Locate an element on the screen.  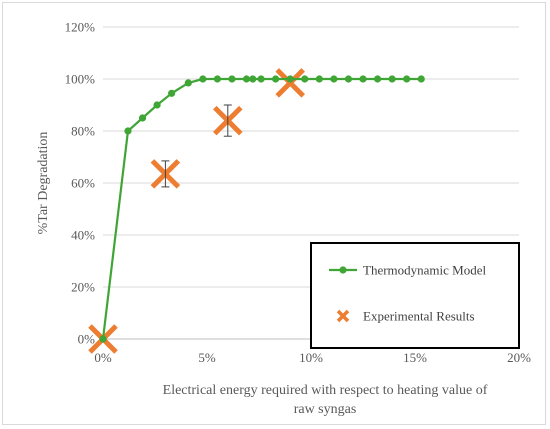
legend: Thermodynamic Model Experimental Results is located at coordinates (415, 295).